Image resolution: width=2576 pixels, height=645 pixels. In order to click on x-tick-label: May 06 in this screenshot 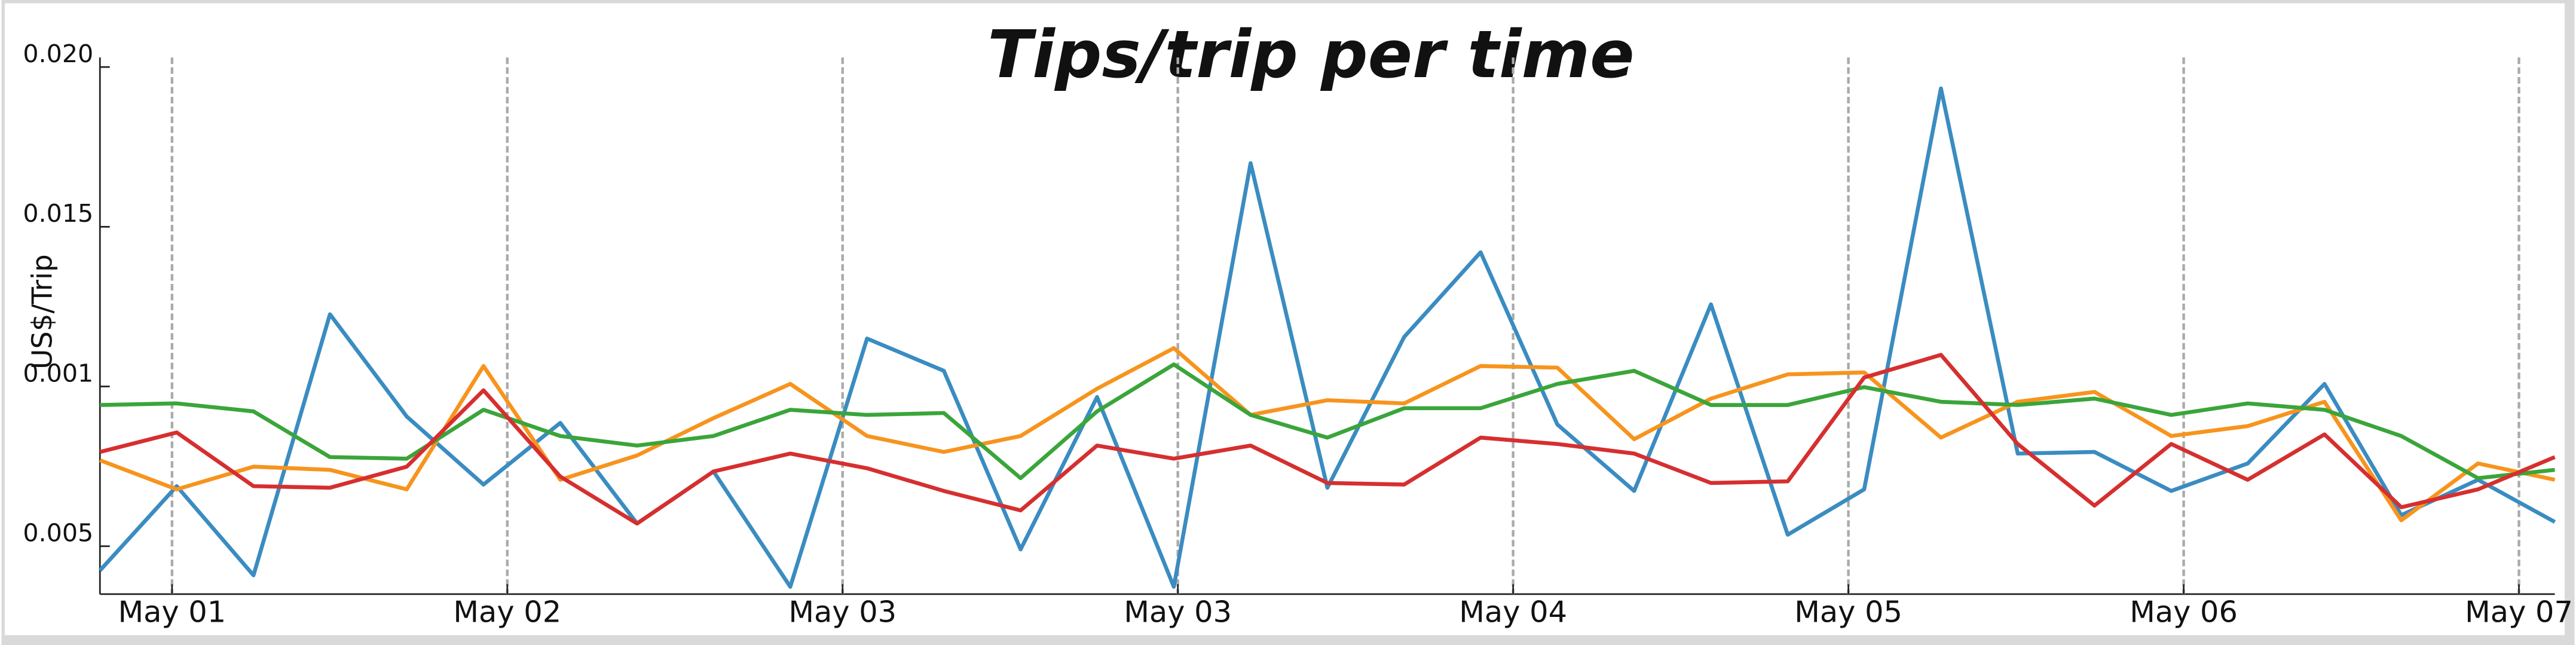, I will do `click(2184, 611)`.